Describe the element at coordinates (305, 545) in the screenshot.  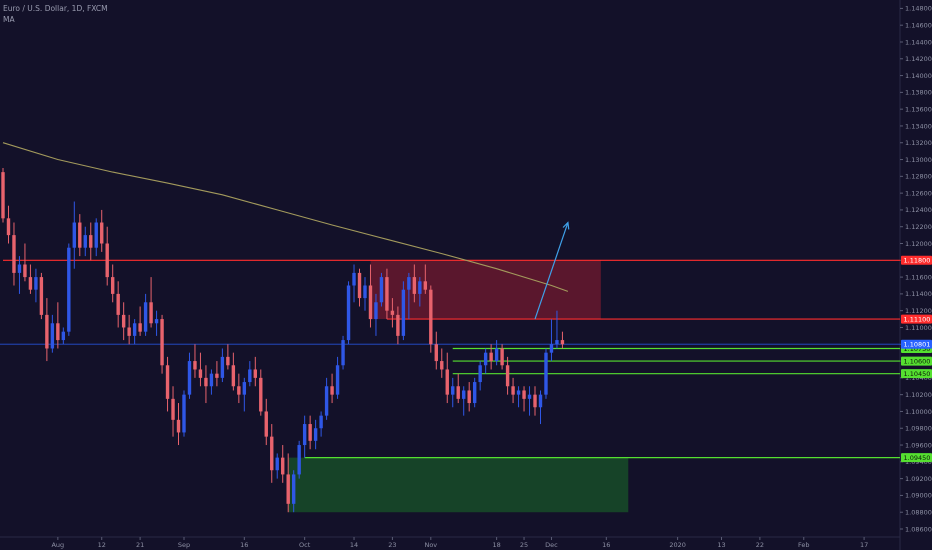
I see `time-tick-label: Oct` at that location.